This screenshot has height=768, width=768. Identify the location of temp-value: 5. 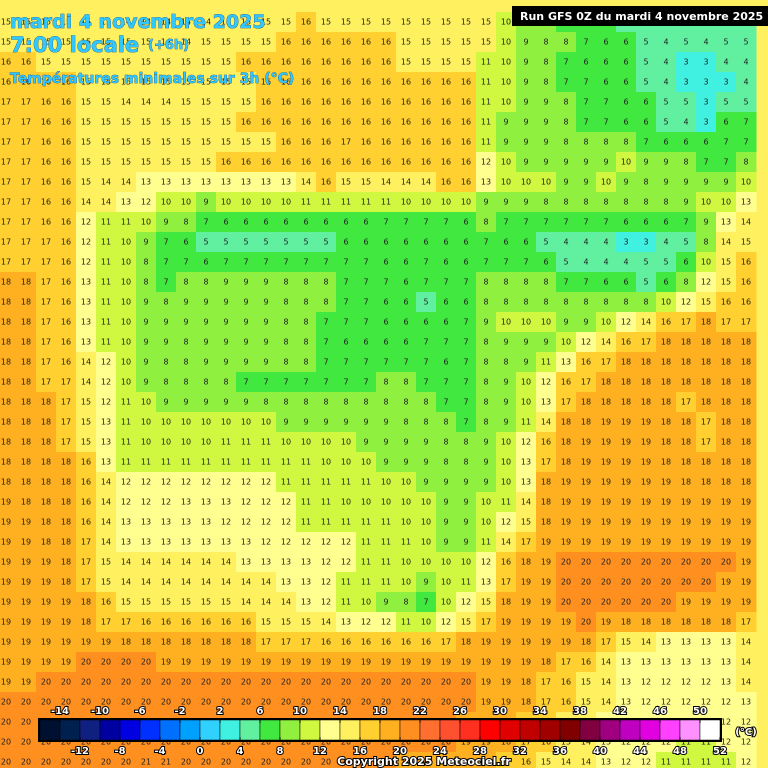
(645, 282).